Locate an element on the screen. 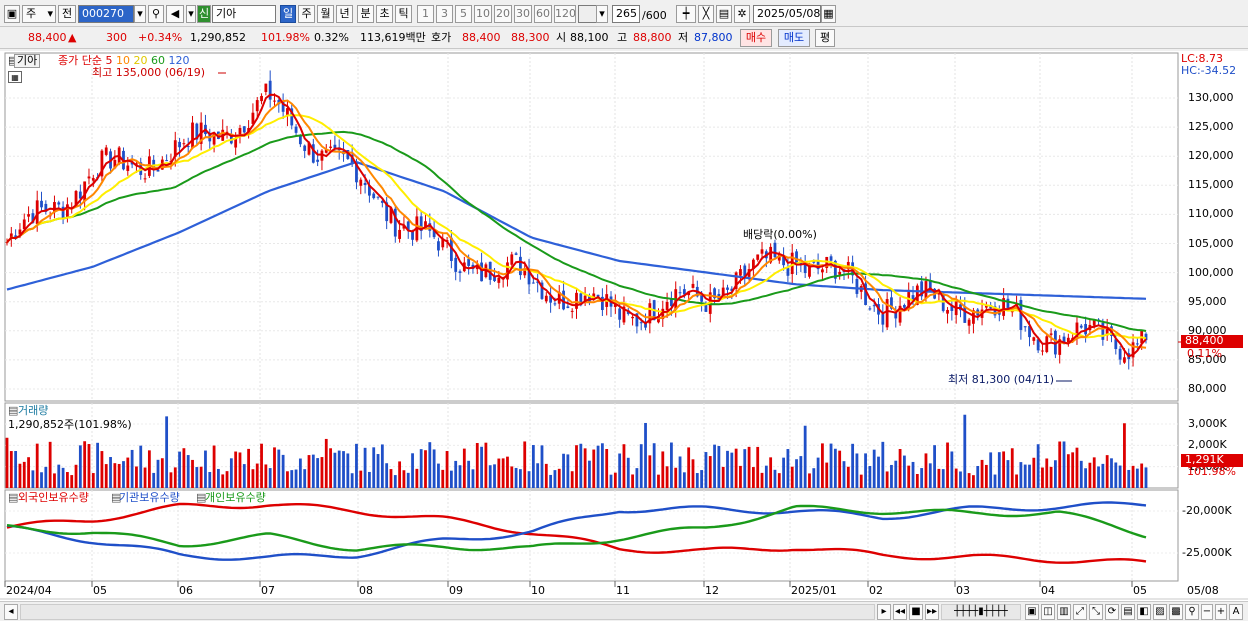 The image size is (1248, 621). lc-label: LC:8.73 is located at coordinates (1202, 58).